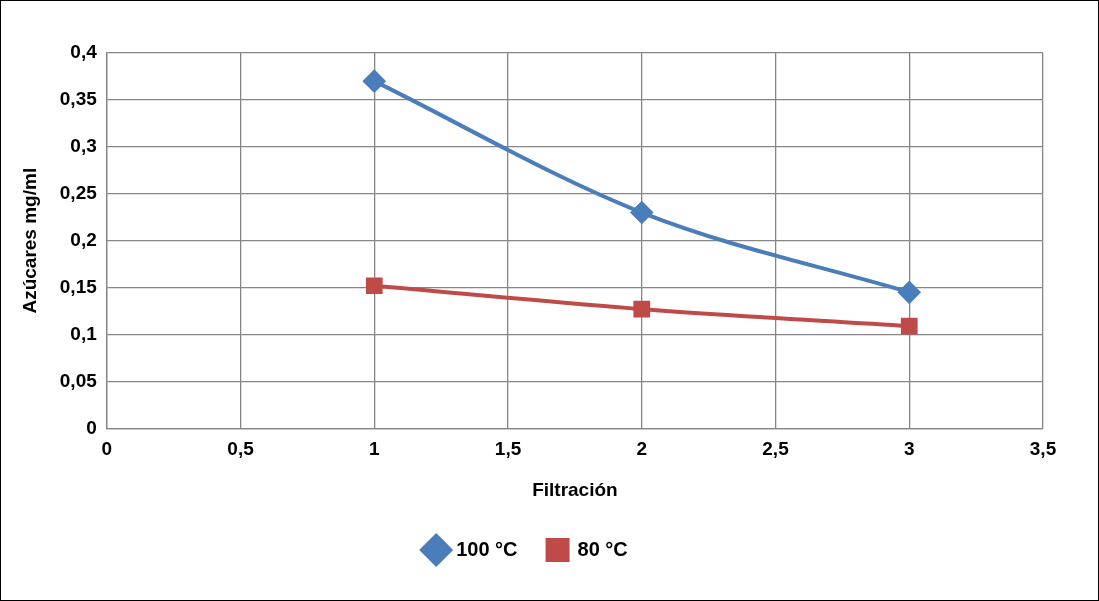 The image size is (1099, 601). What do you see at coordinates (78, 193) in the screenshot?
I see `y-tick-label: 0,25` at bounding box center [78, 193].